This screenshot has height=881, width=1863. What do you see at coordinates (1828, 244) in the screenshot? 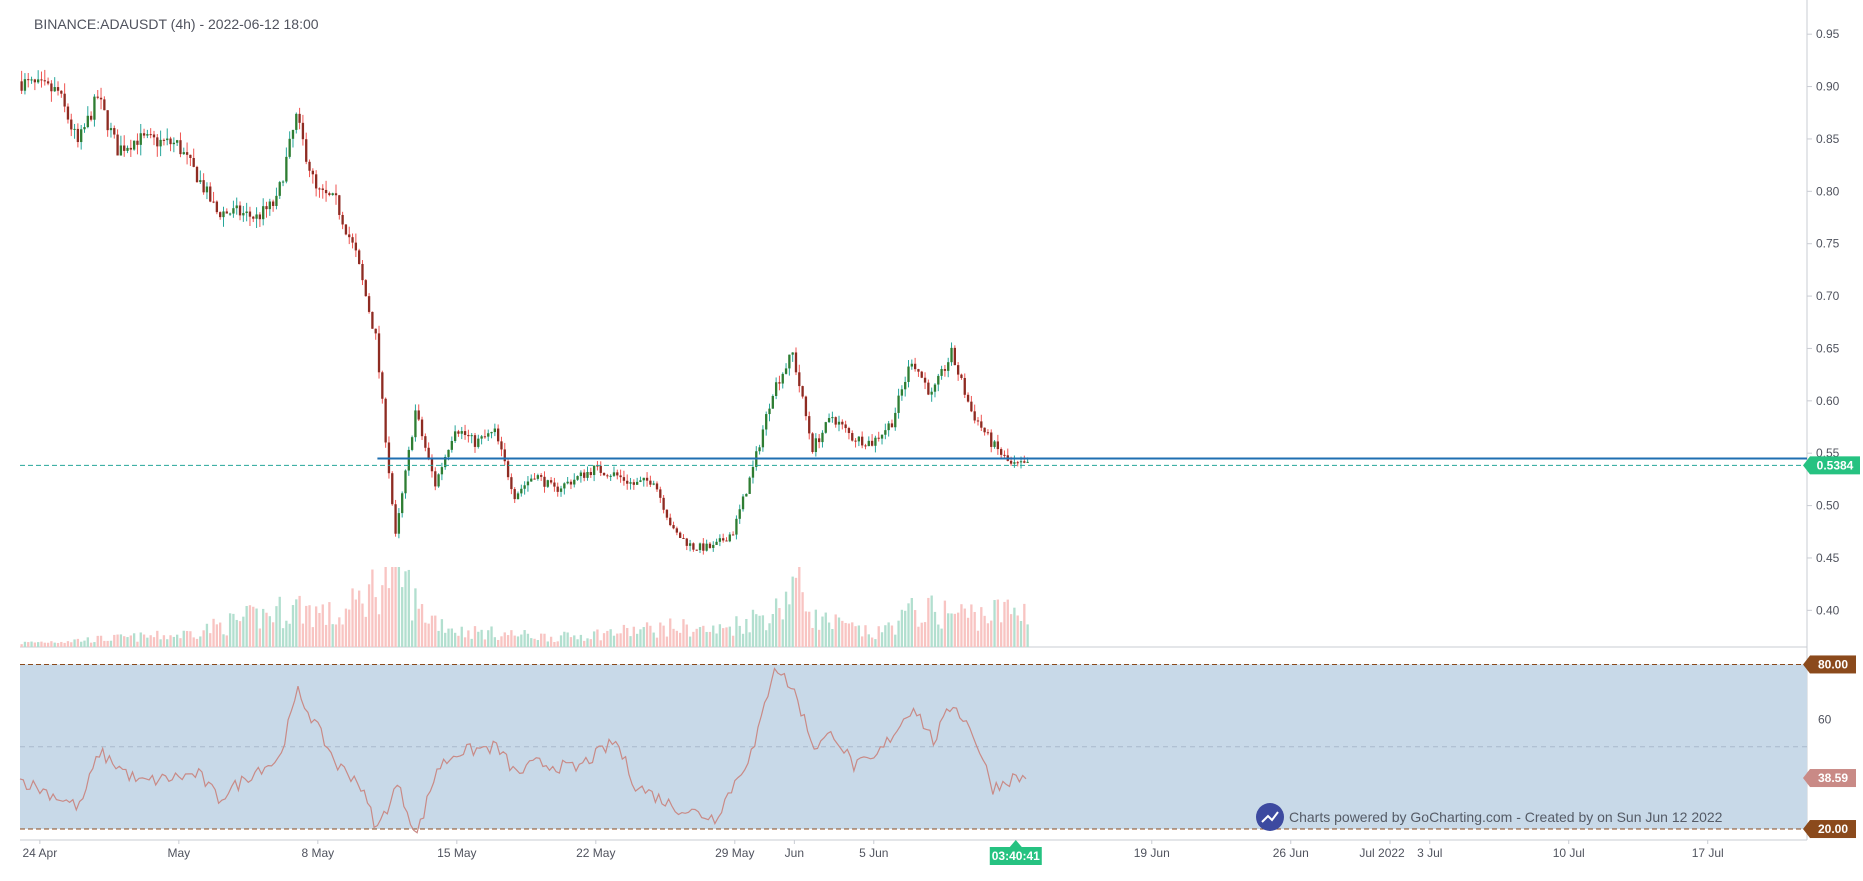
I see `price-tick-label: 0.75` at bounding box center [1828, 244].